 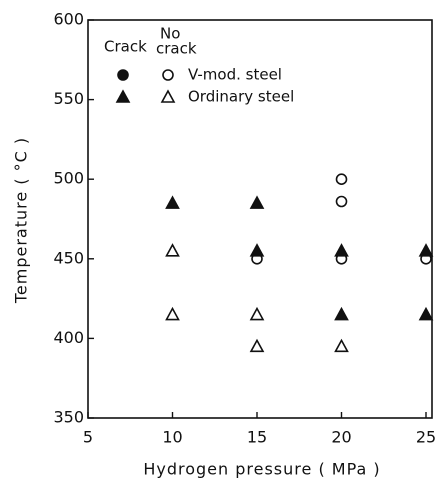 What do you see at coordinates (261, 469) in the screenshot?
I see `x-axis-label: Hydrogen pressure ( MPa )` at bounding box center [261, 469].